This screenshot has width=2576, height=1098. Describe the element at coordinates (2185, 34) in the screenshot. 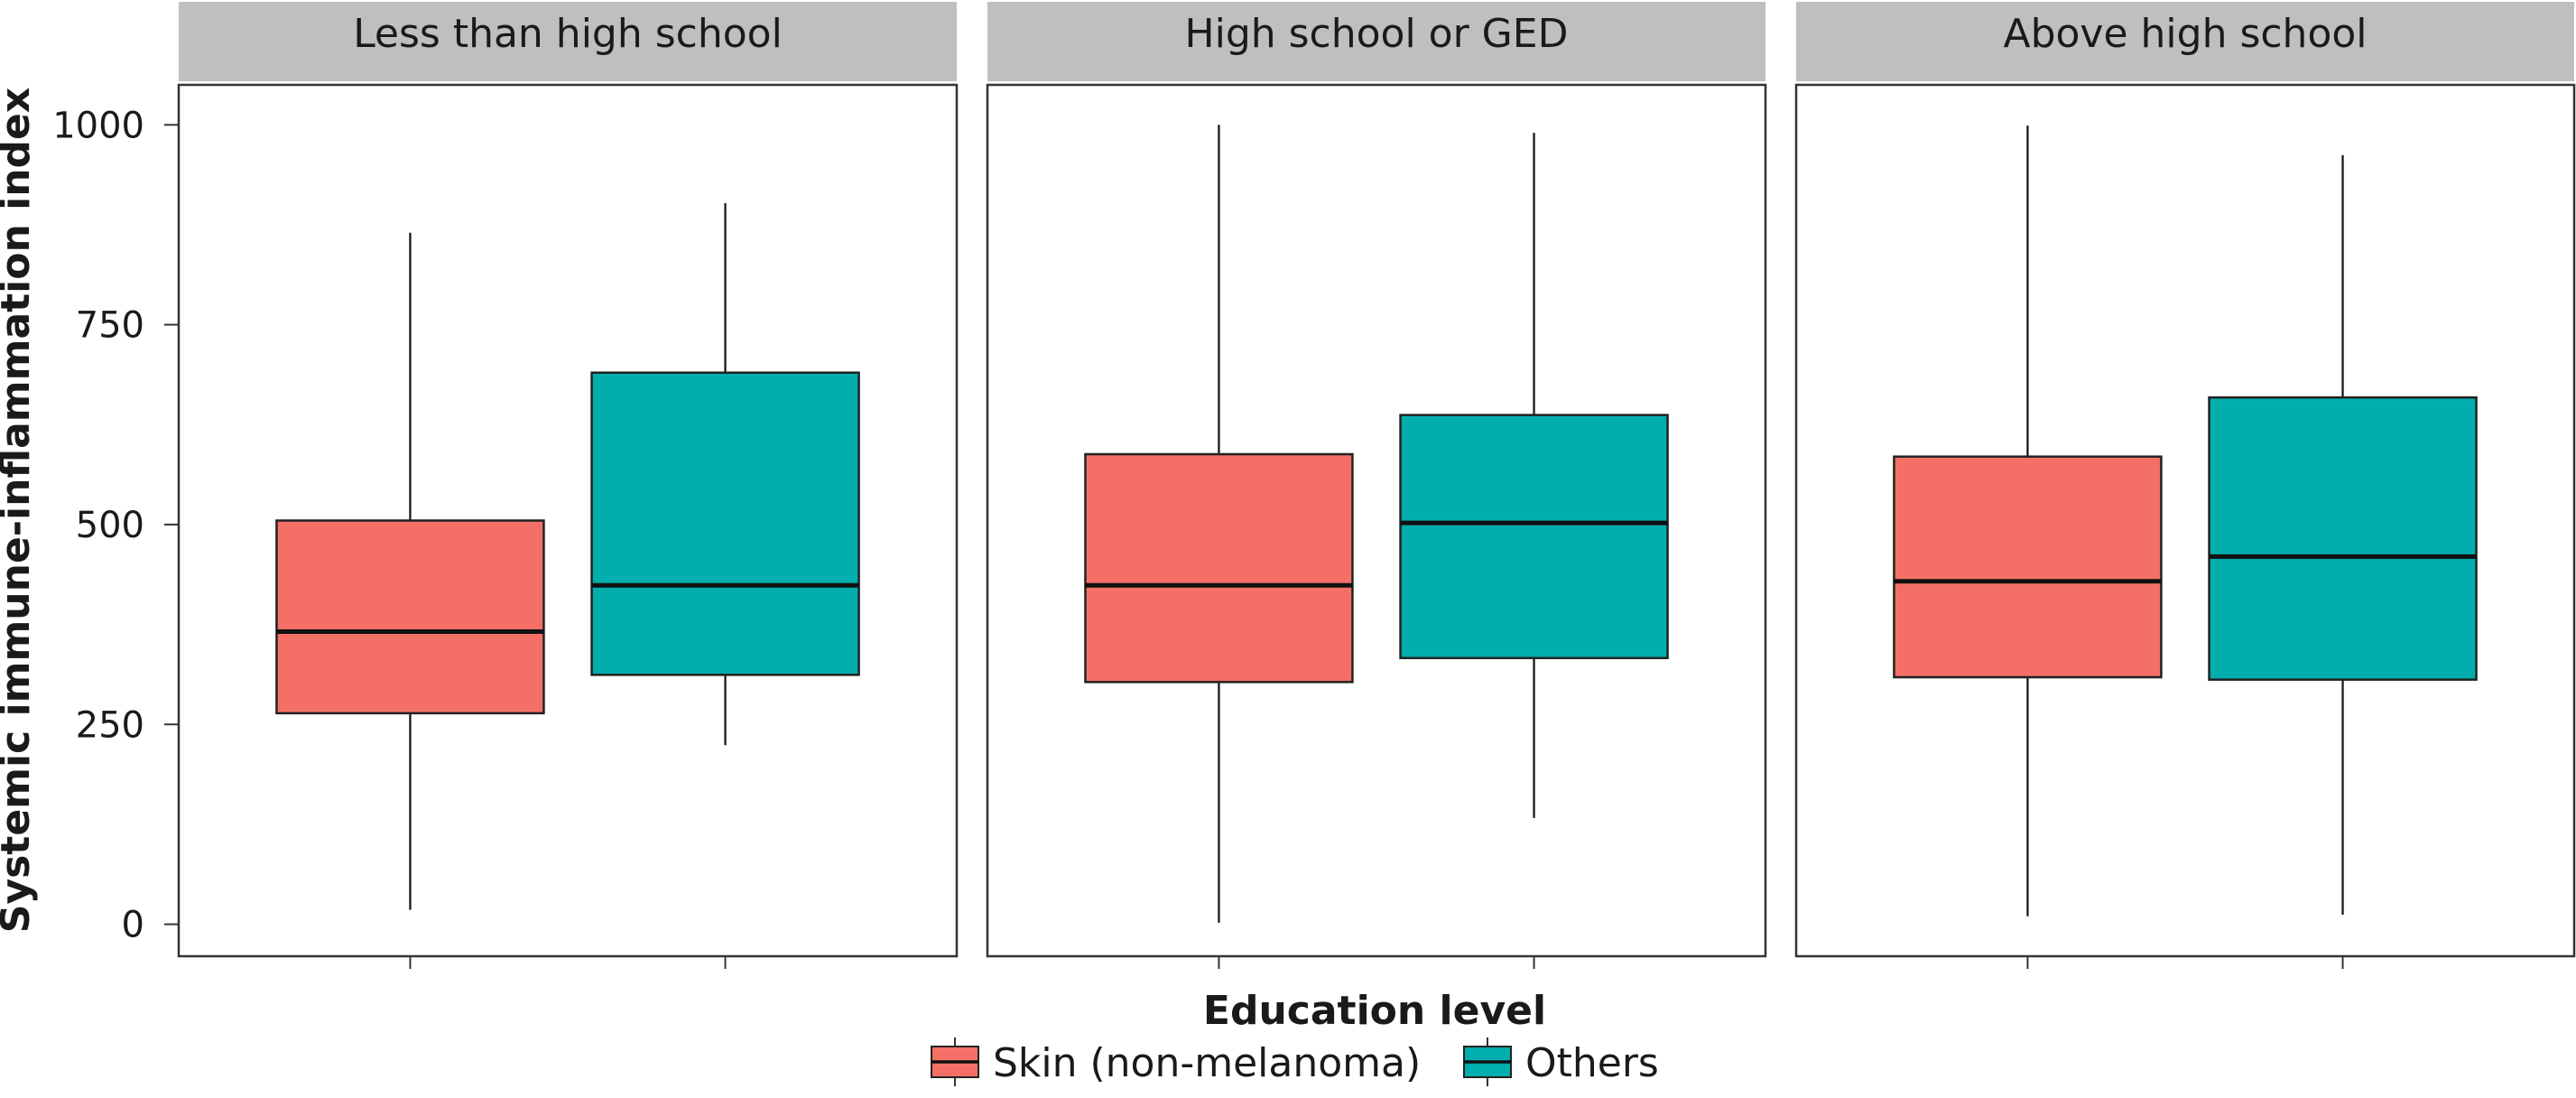

I see `facet-strip-label: Above high school` at that location.